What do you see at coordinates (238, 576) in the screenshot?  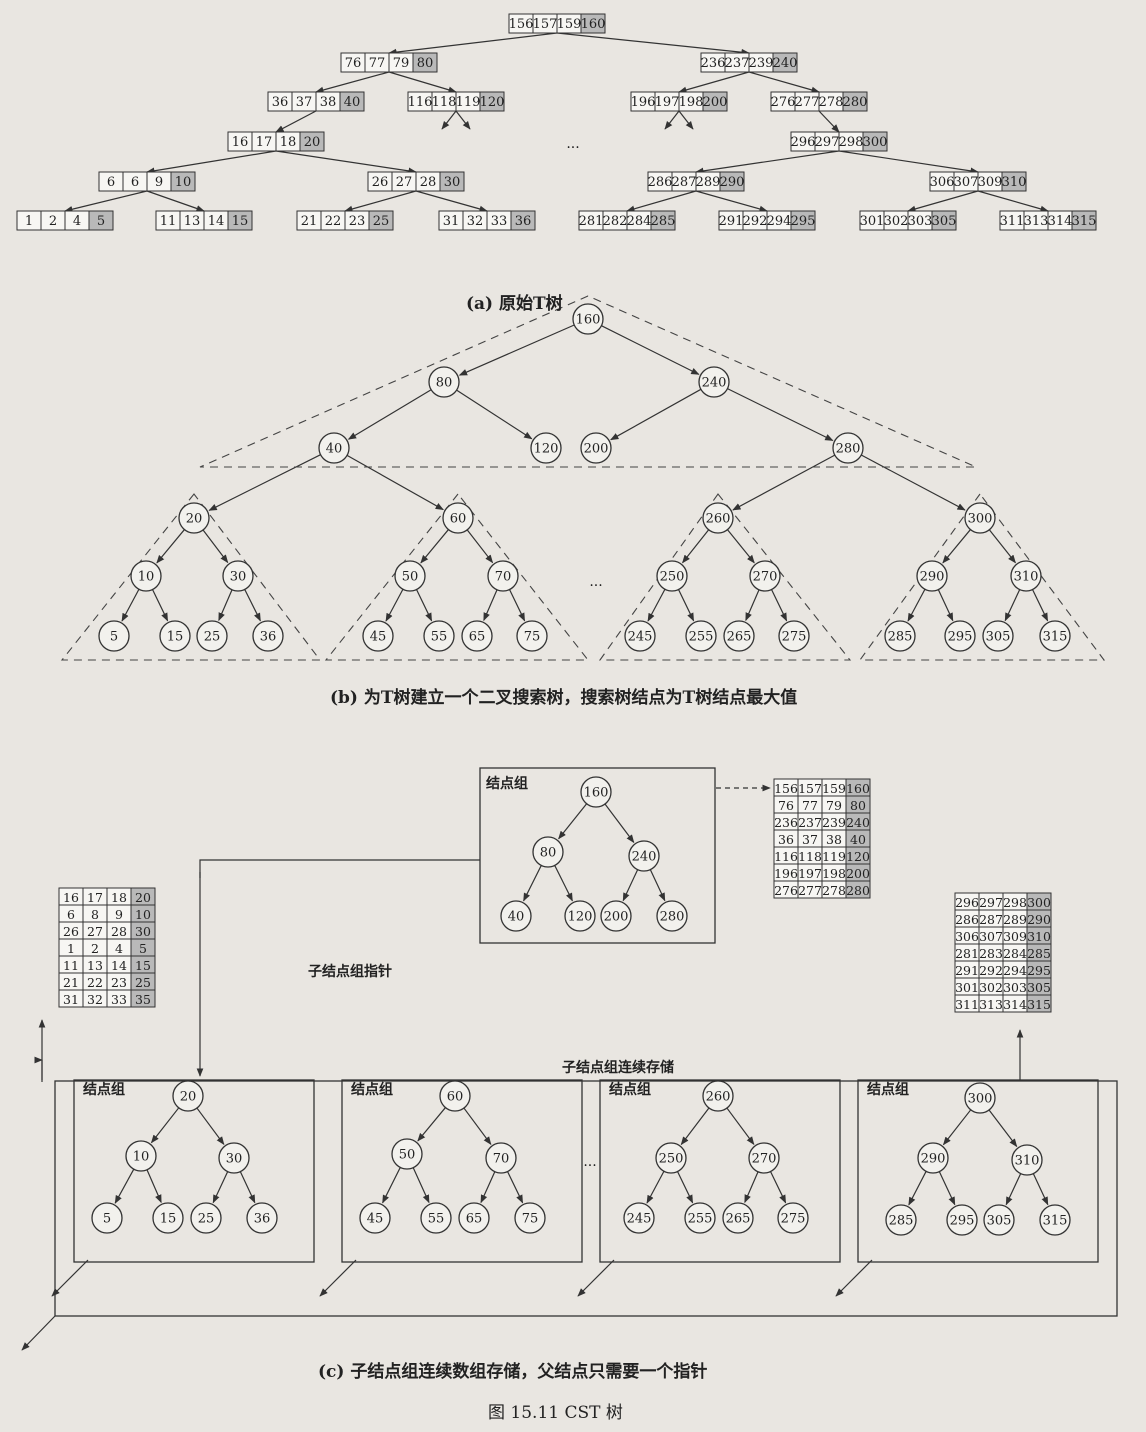 I see `tree-node-30: 30` at bounding box center [238, 576].